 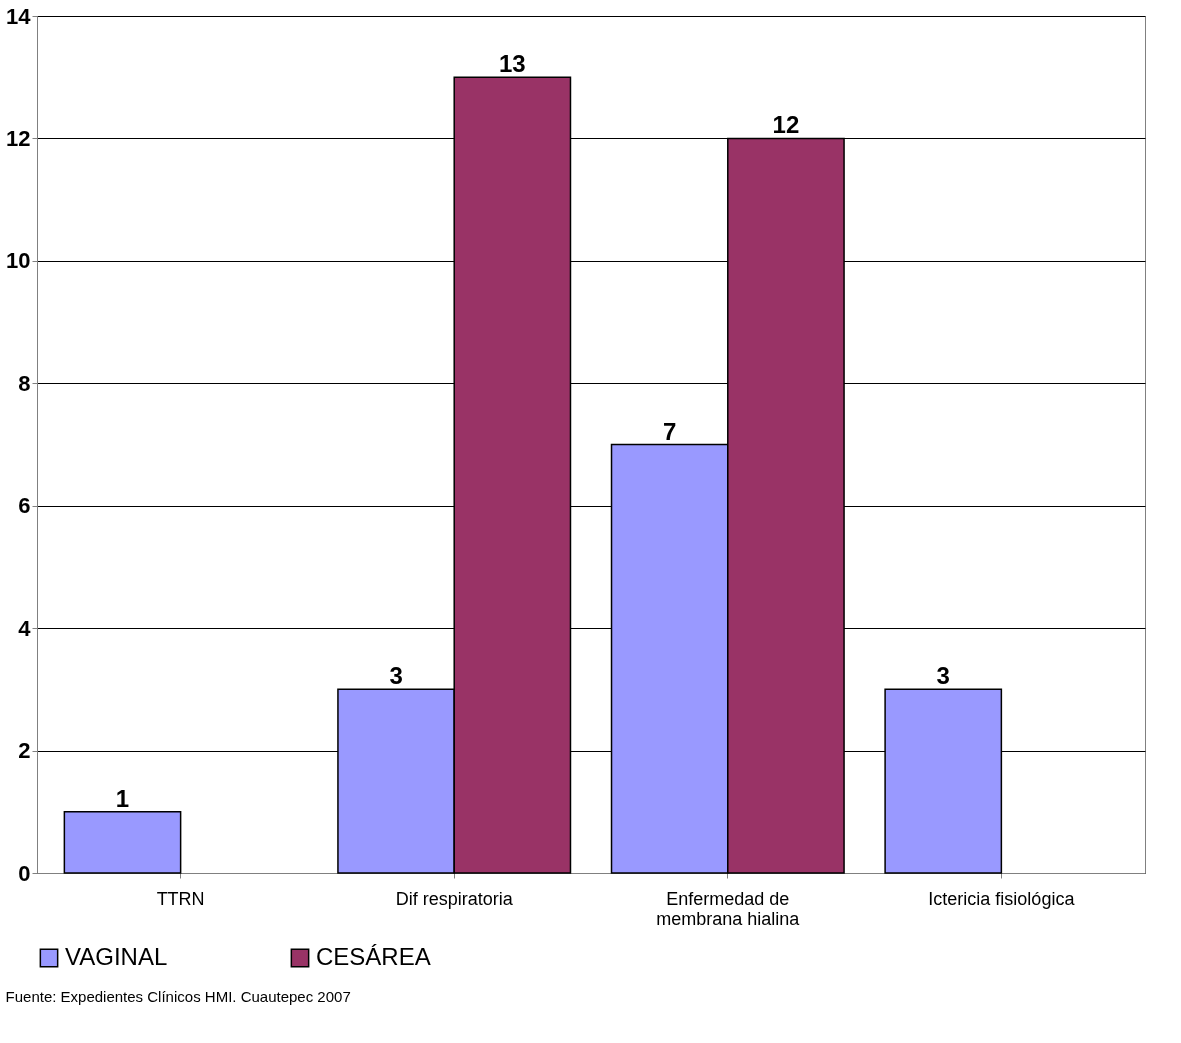 What do you see at coordinates (786, 125) in the screenshot?
I see `data-label: 12` at bounding box center [786, 125].